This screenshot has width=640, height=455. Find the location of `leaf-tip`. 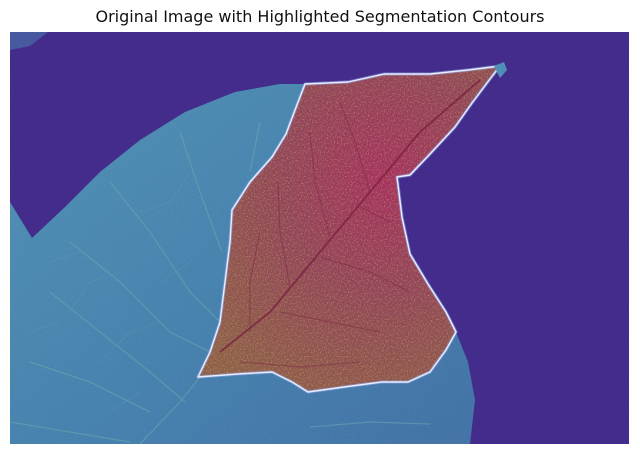

leaf-tip is located at coordinates (500, 70).